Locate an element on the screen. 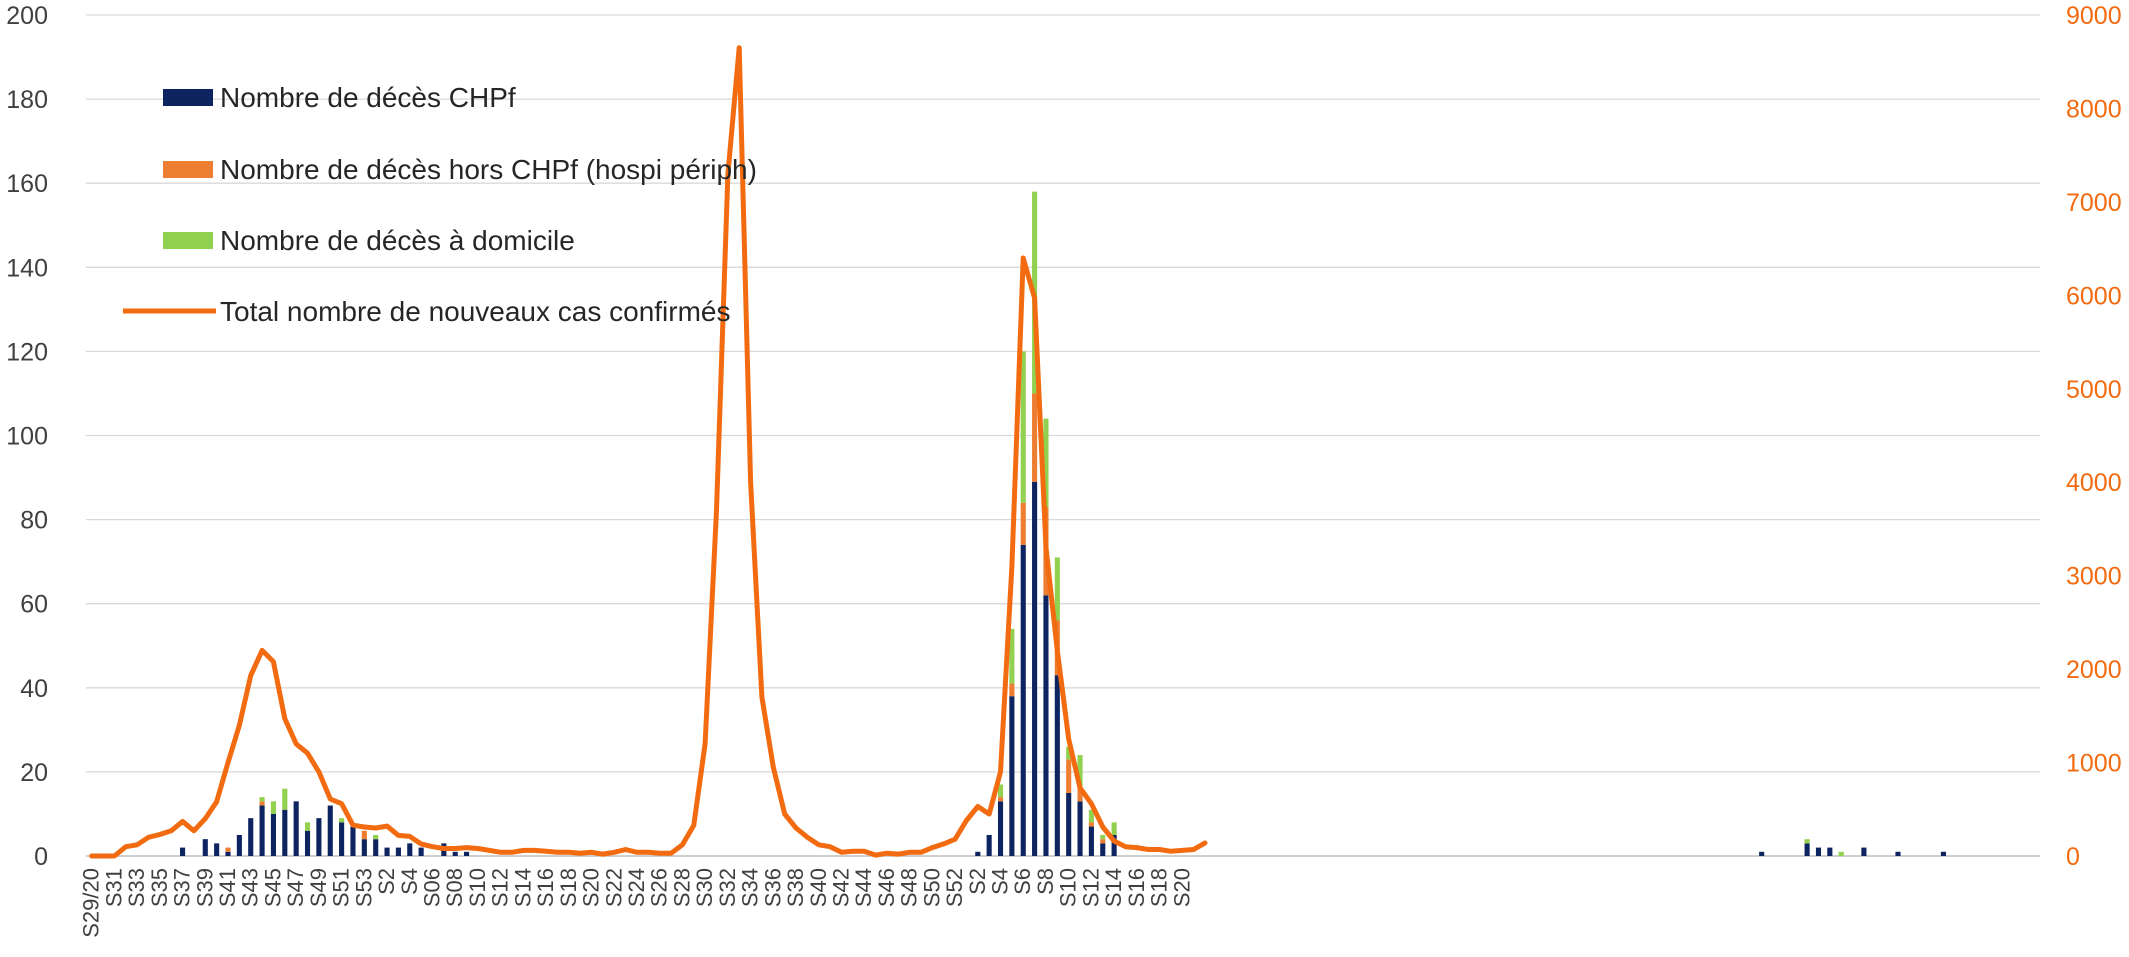 The width and height of the screenshot is (2129, 957). x-tick-label: S26 is located at coordinates (659, 887).